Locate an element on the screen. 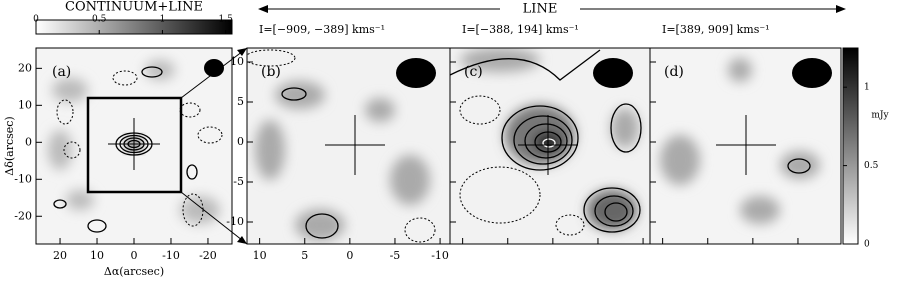 This screenshot has width=904, height=286. x-tick-label: 20 is located at coordinates (60, 255).